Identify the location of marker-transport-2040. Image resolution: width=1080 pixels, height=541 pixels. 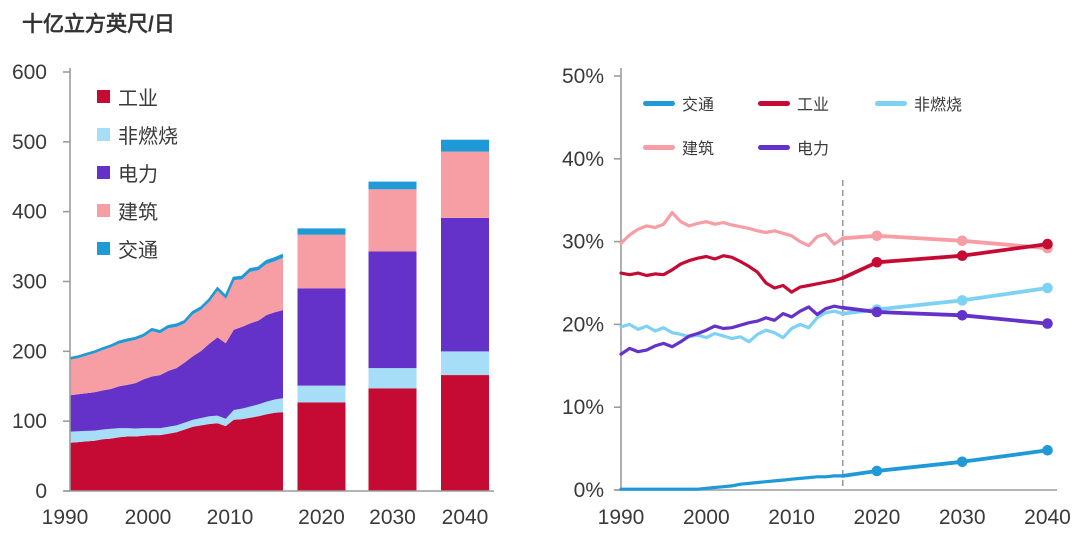
(1047, 450).